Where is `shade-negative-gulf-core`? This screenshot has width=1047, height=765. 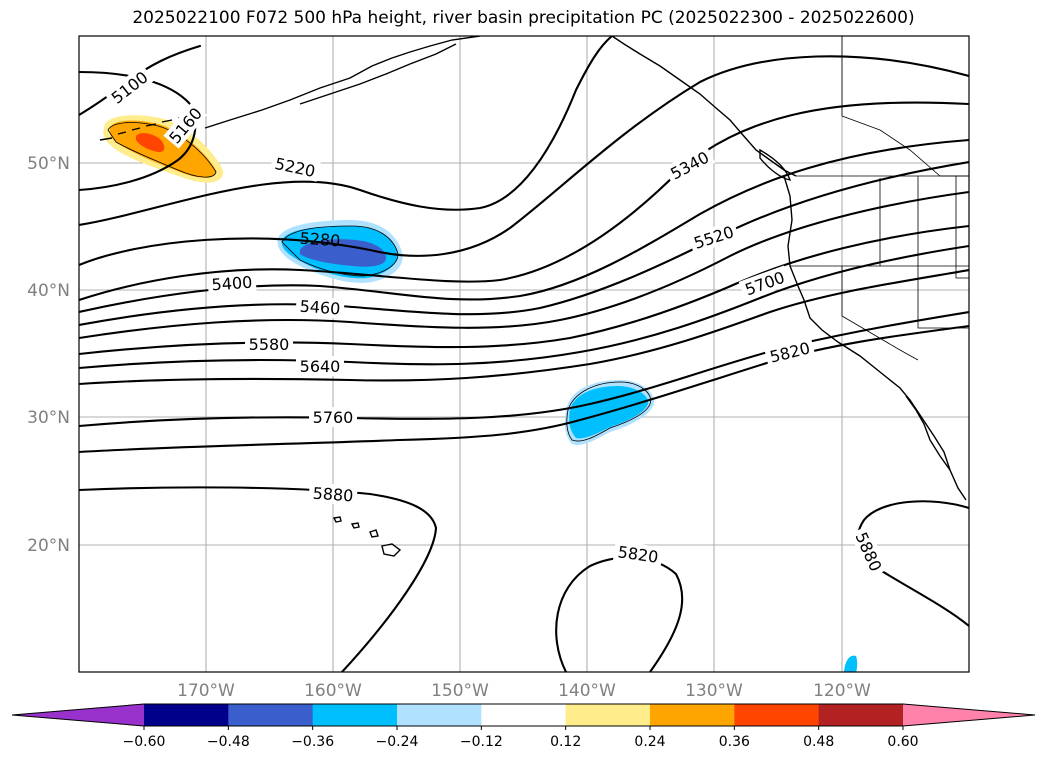 shade-negative-gulf-core is located at coordinates (343, 253).